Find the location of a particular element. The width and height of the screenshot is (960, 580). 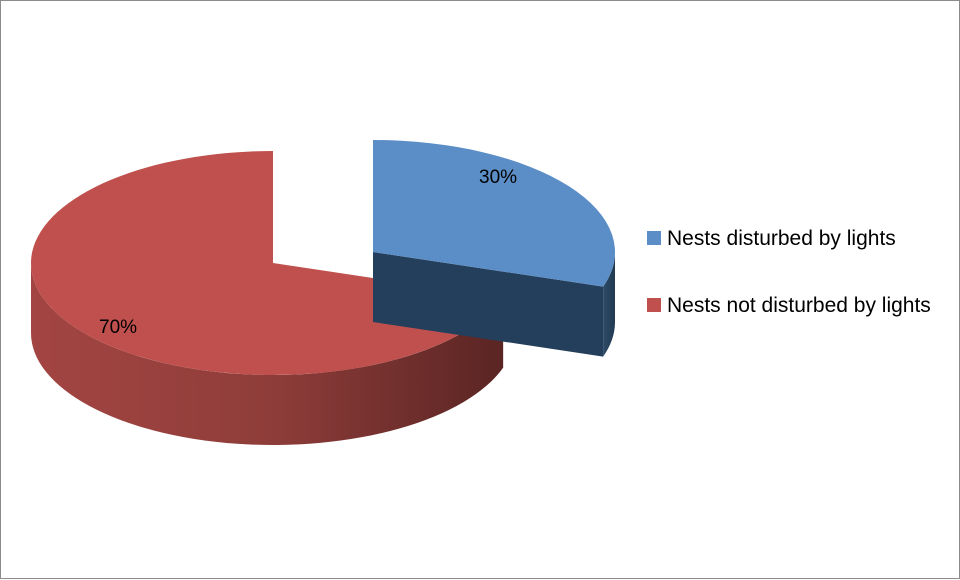

legend-item-disturbed: Nests disturbed by lights is located at coordinates (797, 238).